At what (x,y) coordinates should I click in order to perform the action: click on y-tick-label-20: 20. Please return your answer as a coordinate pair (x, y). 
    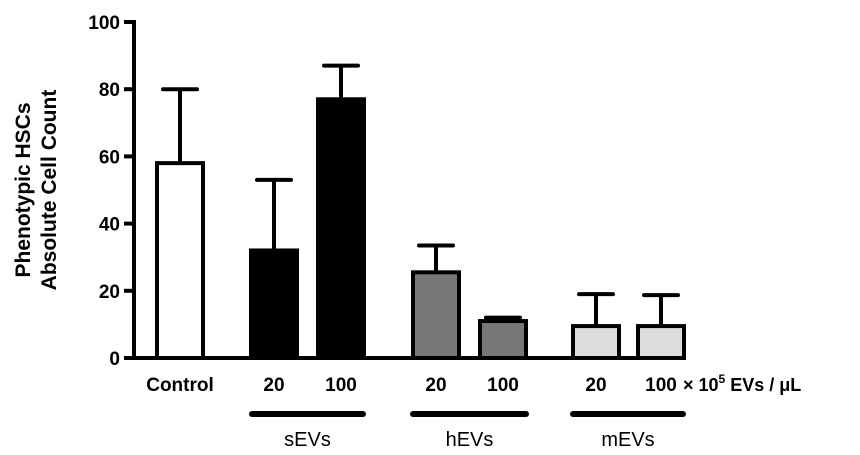
    Looking at the image, I should click on (109, 292).